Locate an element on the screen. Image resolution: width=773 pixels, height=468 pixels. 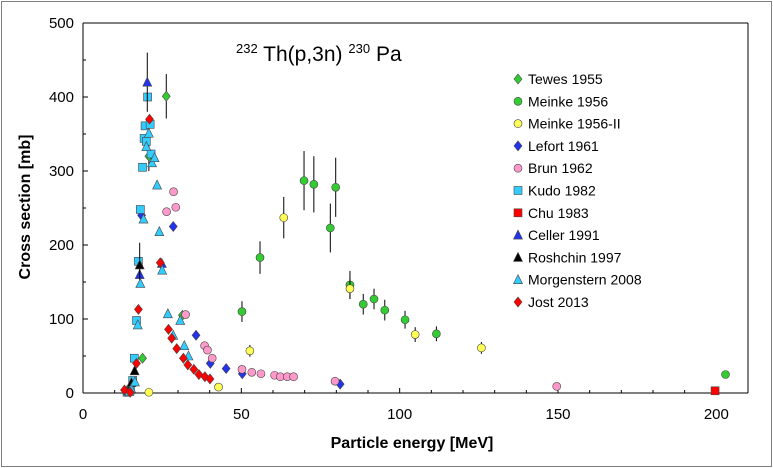
legend-item: Brun 1962 is located at coordinates (553, 168).